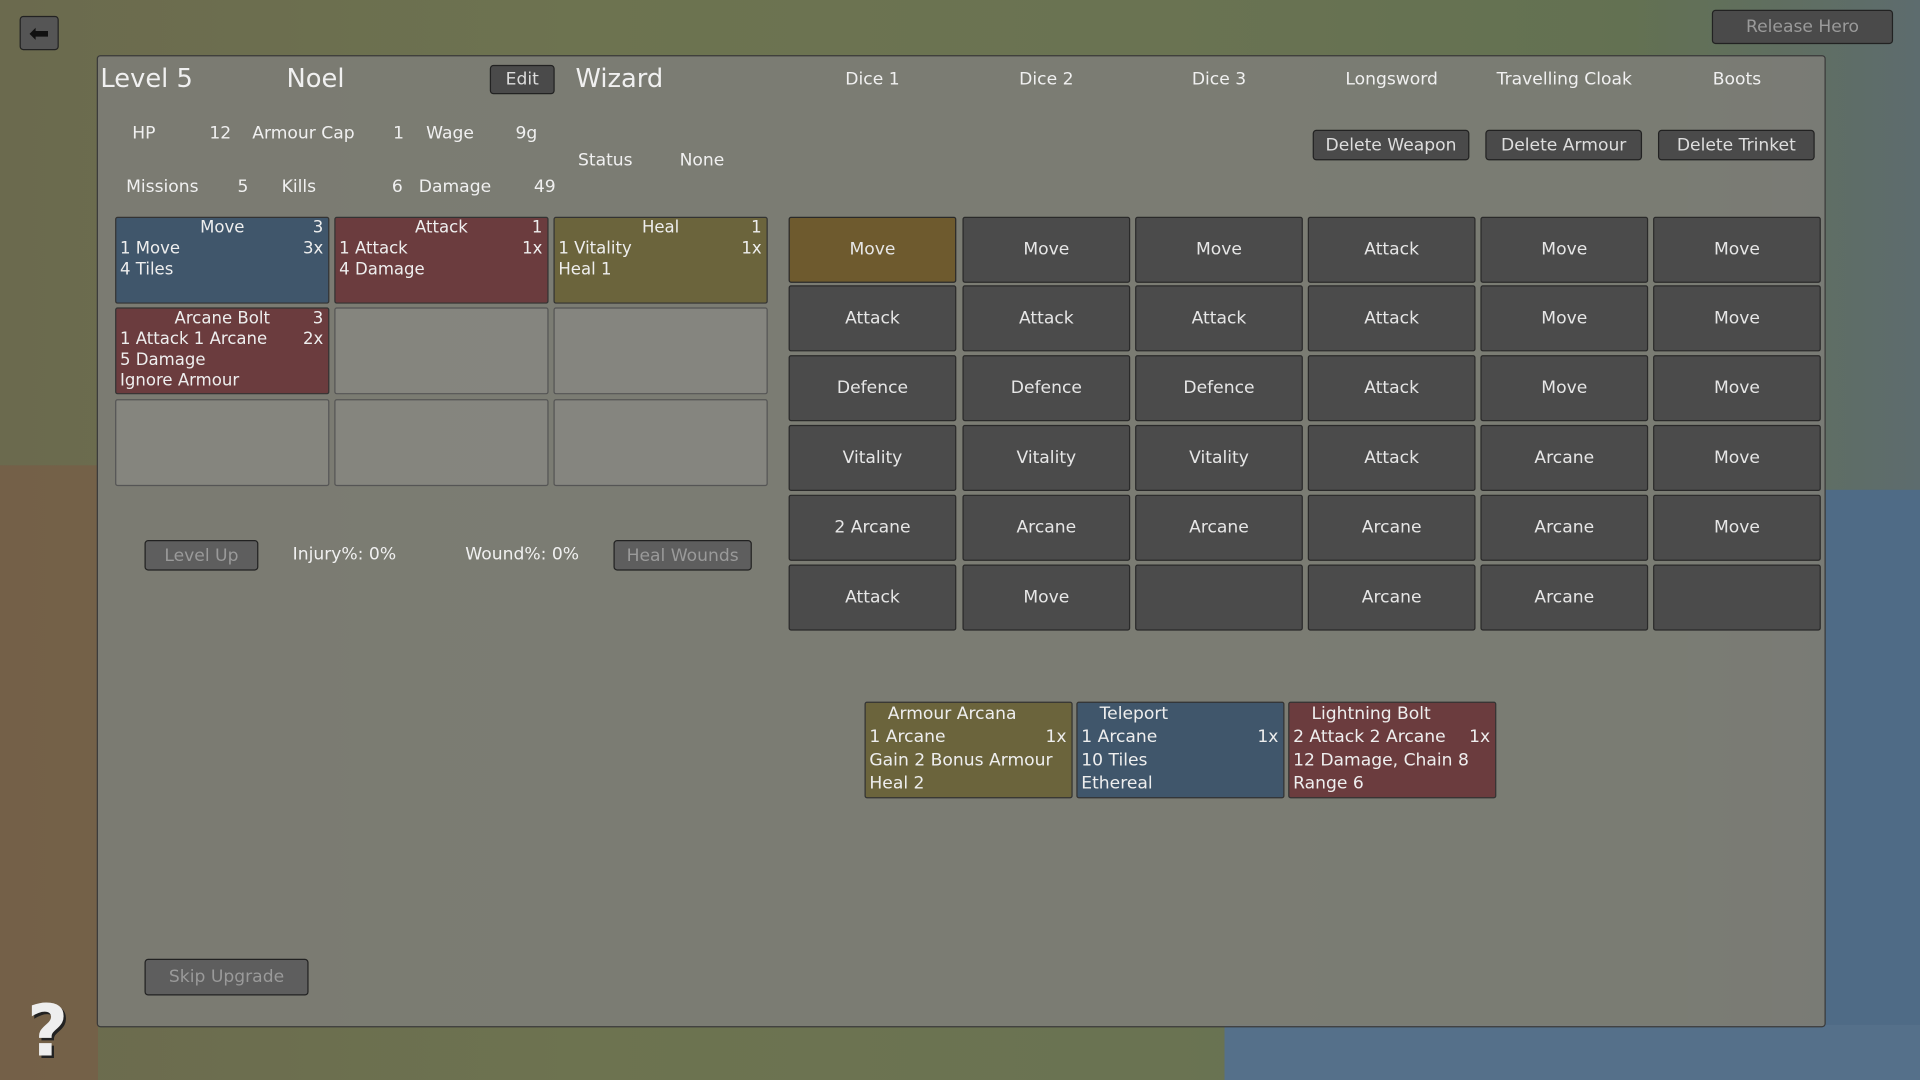 This screenshot has height=1080, width=1920. What do you see at coordinates (1391, 145) in the screenshot?
I see `delete-weapon-button: Delete Weapon` at bounding box center [1391, 145].